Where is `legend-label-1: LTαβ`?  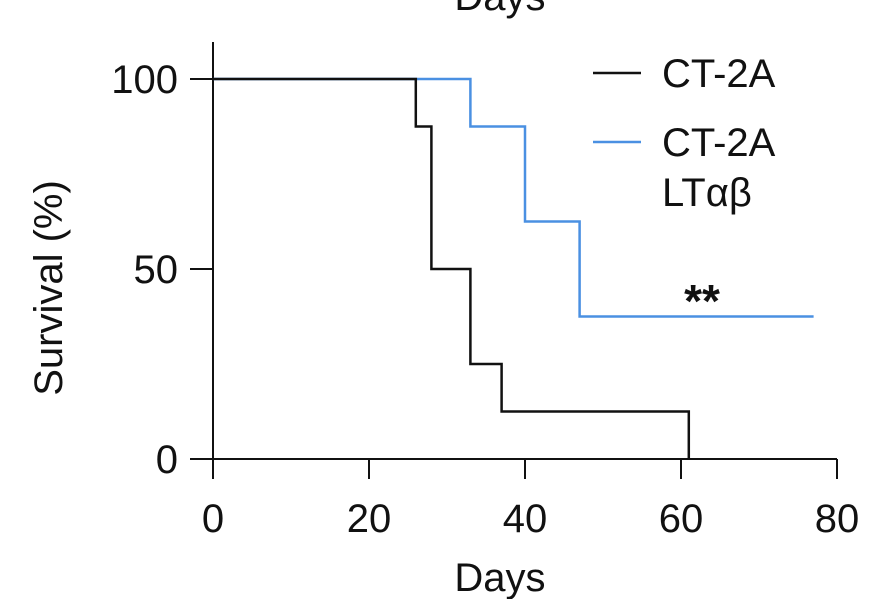
legend-label-1: LTαβ is located at coordinates (707, 193).